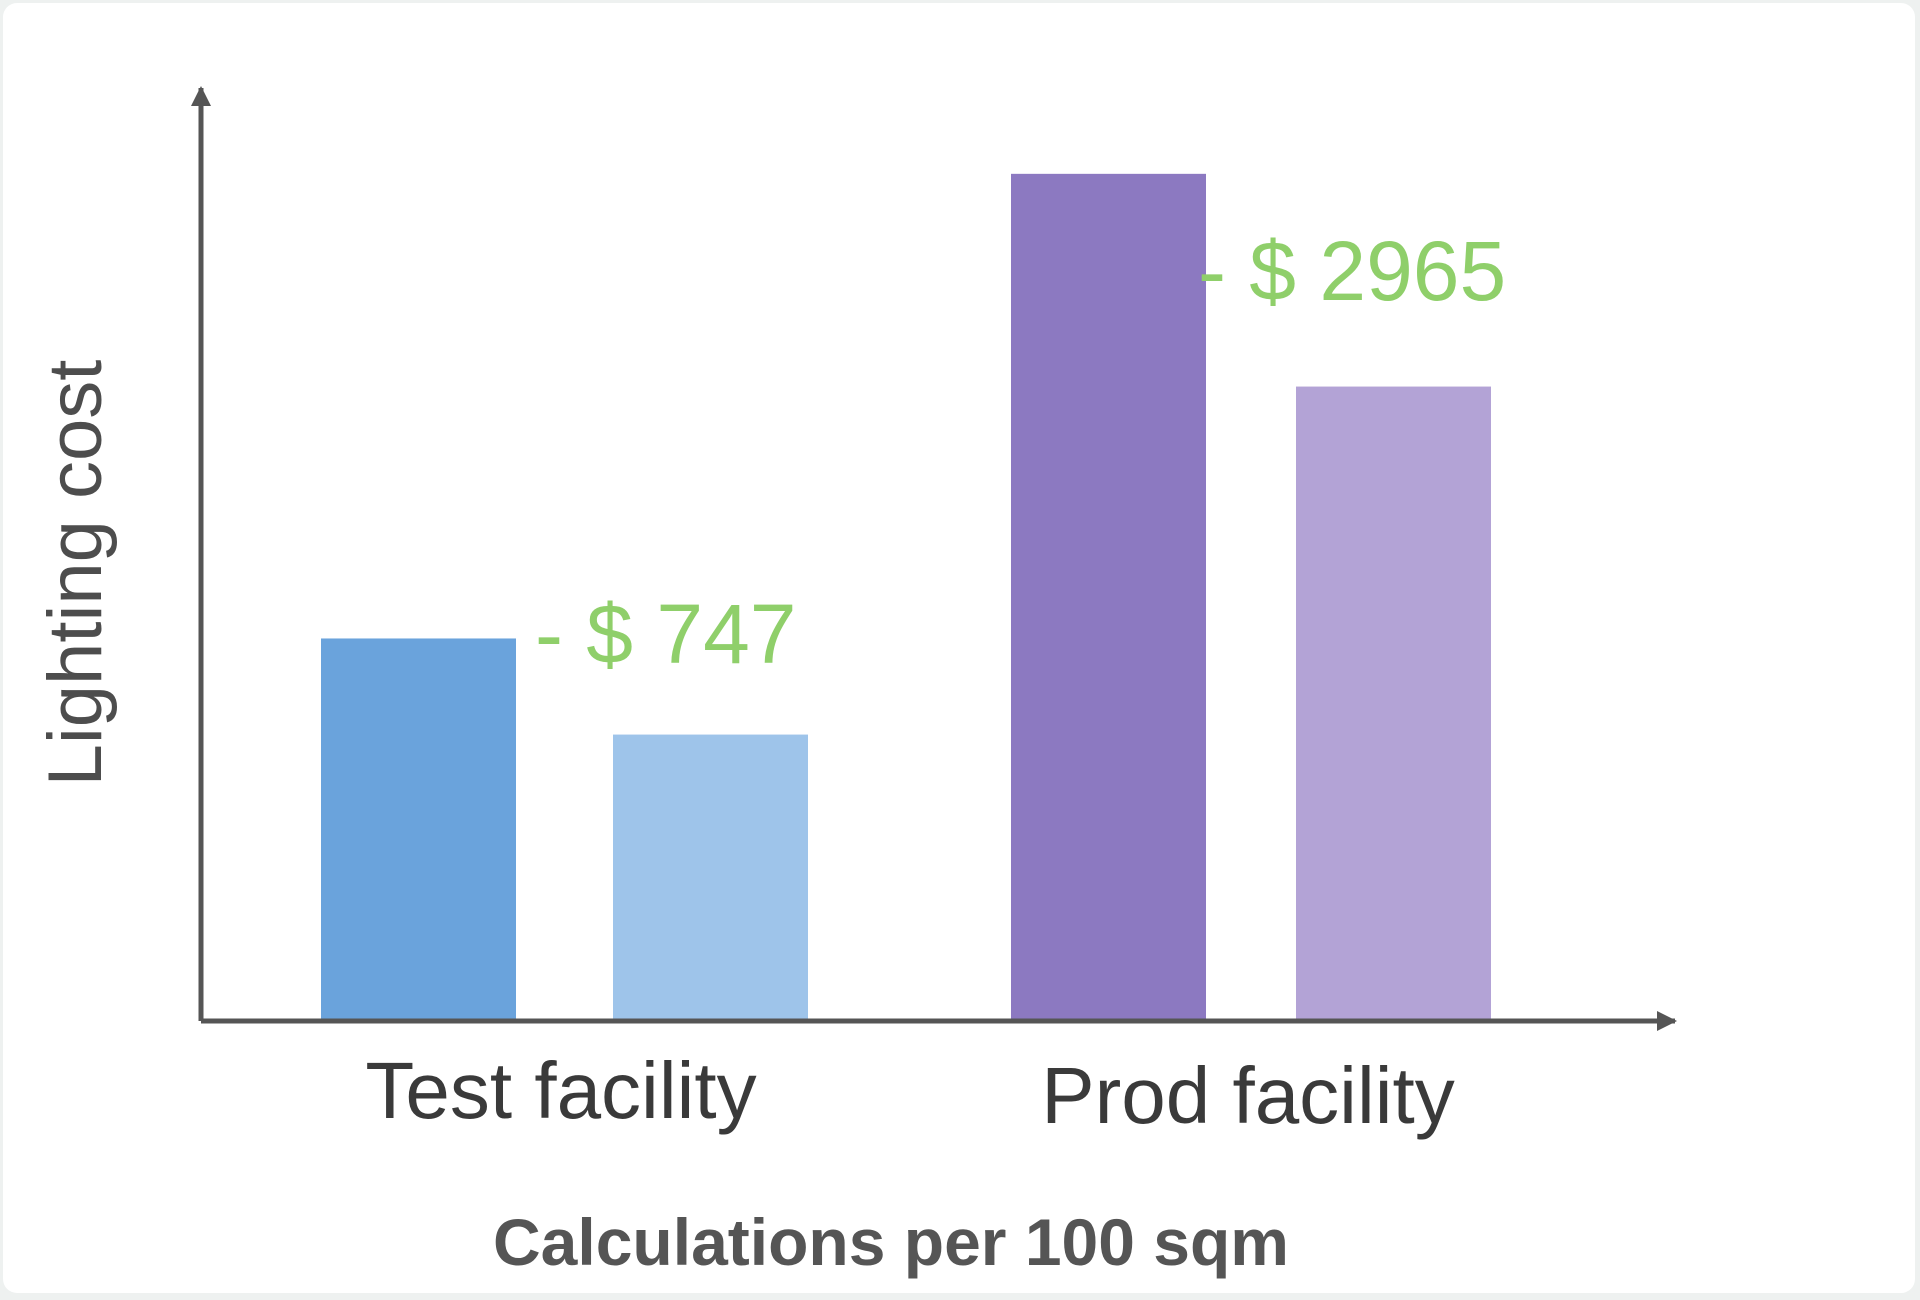  Describe the element at coordinates (891, 1242) in the screenshot. I see `x-axis-label: Calculations per 100 sqm` at that location.